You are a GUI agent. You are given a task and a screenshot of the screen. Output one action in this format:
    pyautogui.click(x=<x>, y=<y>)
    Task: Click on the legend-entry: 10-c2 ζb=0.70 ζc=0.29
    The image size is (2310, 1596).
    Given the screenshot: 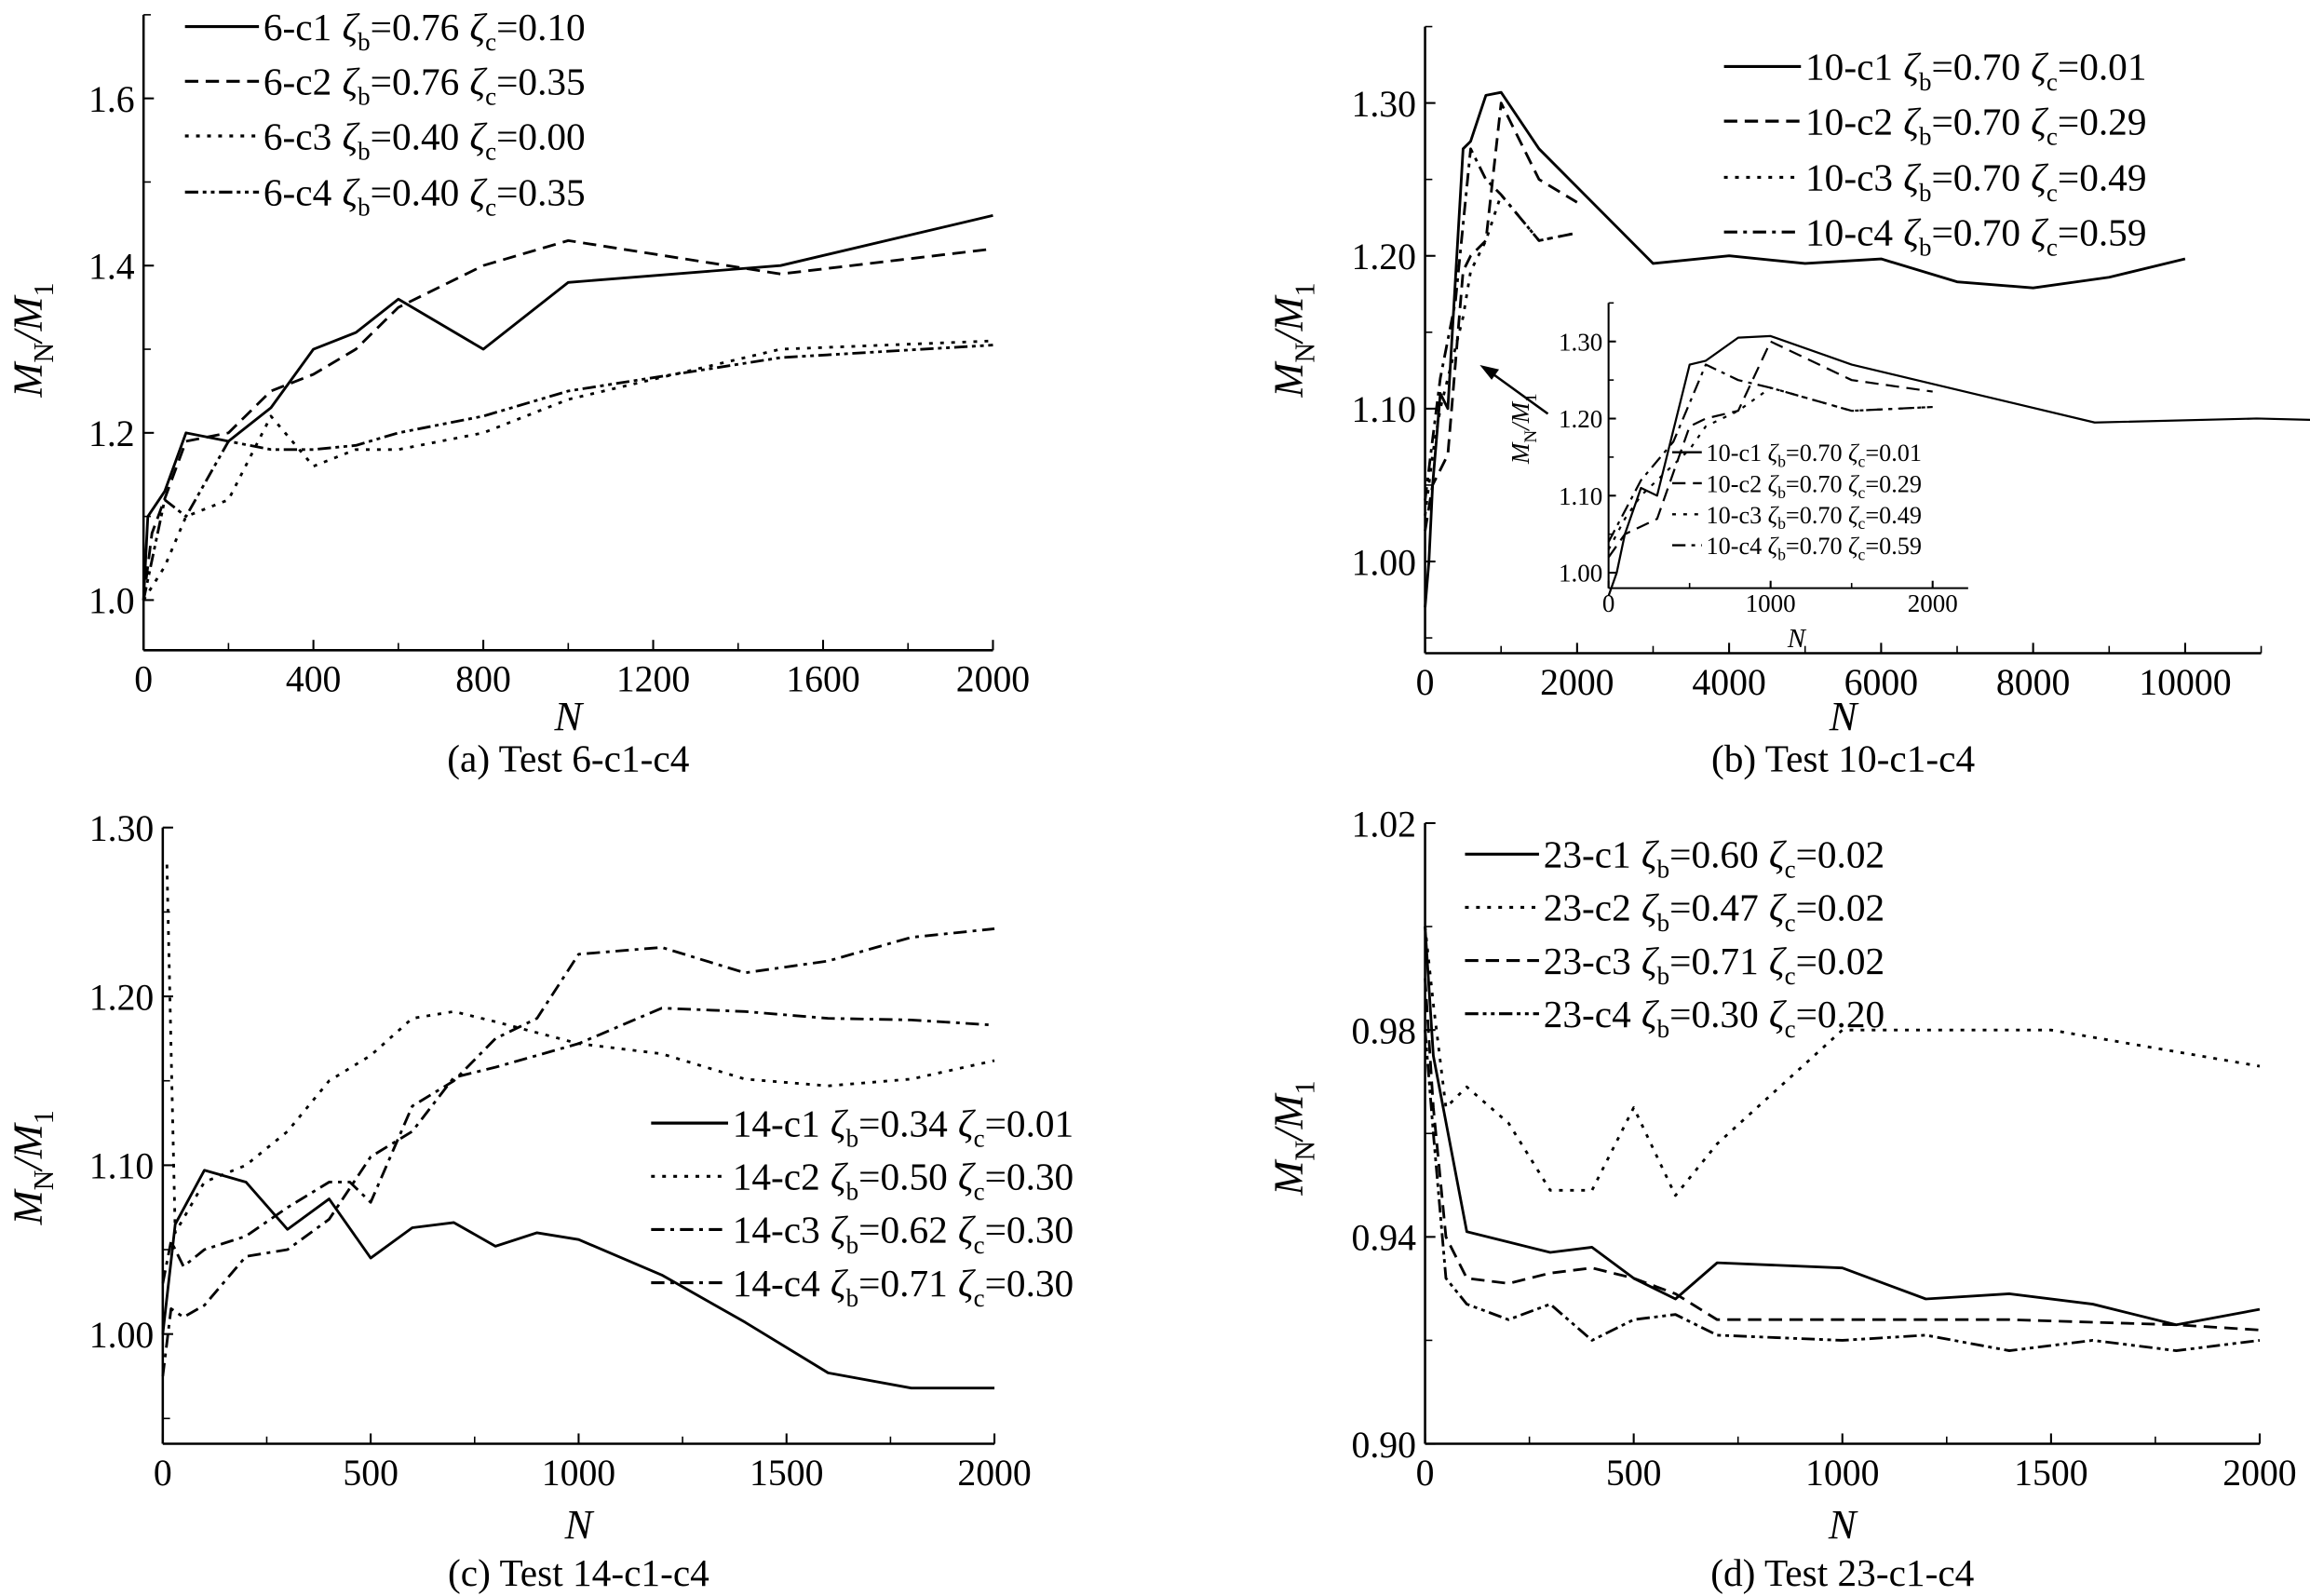 What is the action you would take?
    pyautogui.click(x=1976, y=125)
    